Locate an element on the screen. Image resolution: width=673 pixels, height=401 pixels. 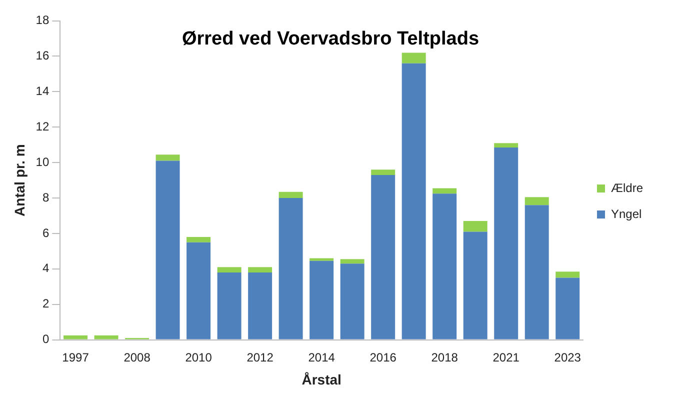
x-tick-label: 1997 is located at coordinates (76, 357).